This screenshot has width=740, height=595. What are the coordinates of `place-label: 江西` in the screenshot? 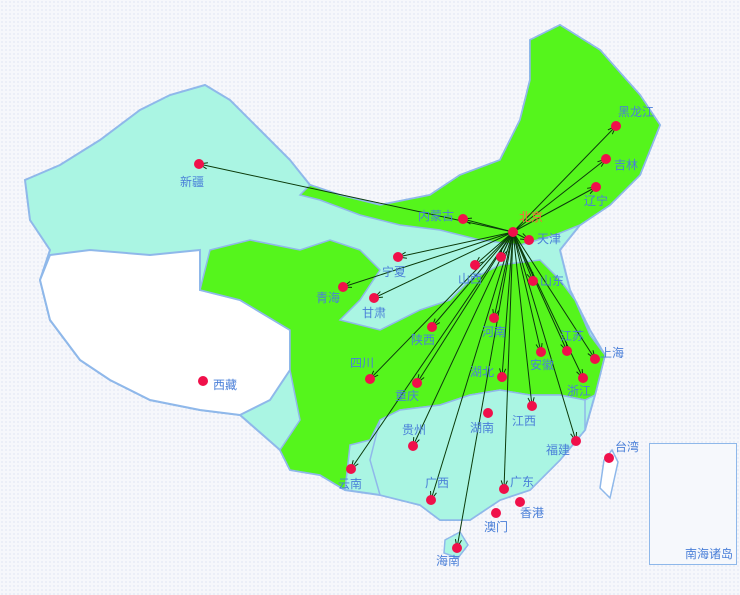 It's located at (524, 421).